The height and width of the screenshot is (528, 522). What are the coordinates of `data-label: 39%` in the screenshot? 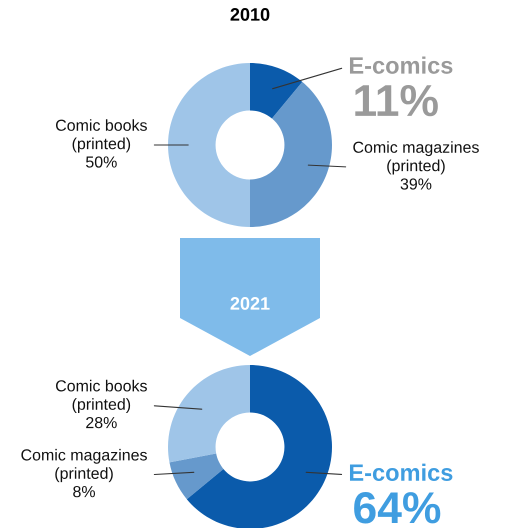 It's located at (416, 184).